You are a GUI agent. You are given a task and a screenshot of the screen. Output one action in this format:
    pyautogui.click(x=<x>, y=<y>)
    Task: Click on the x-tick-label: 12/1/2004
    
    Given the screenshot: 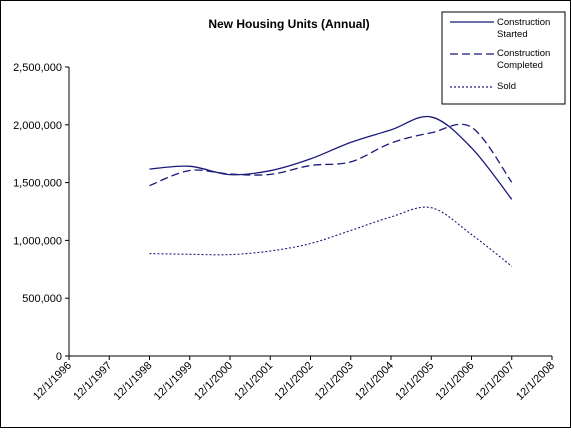 What is the action you would take?
    pyautogui.click(x=374, y=381)
    